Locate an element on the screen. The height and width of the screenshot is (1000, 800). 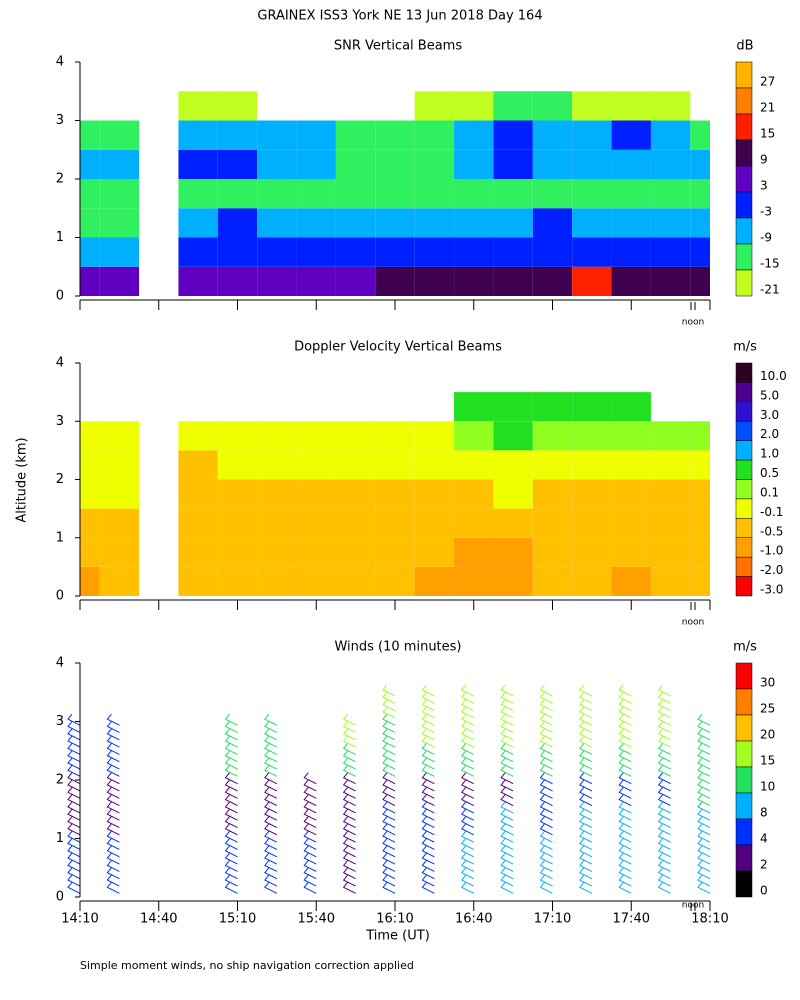
colorbar-label: 0.1 is located at coordinates (769, 492).